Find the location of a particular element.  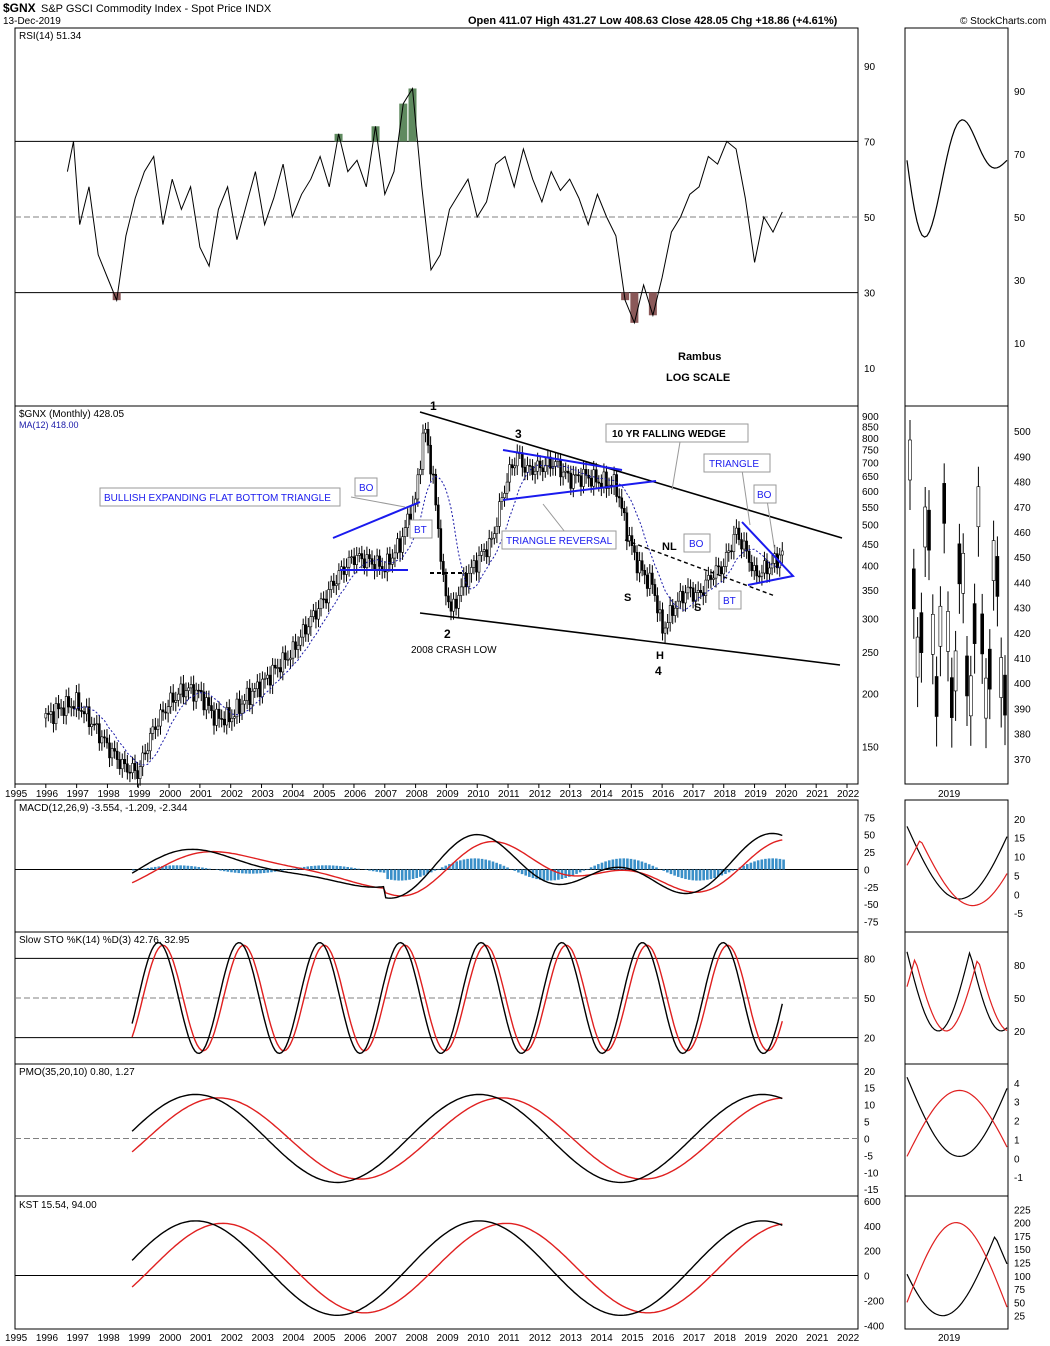

pmo-layer-tick-5: 5 is located at coordinates (867, 1123).